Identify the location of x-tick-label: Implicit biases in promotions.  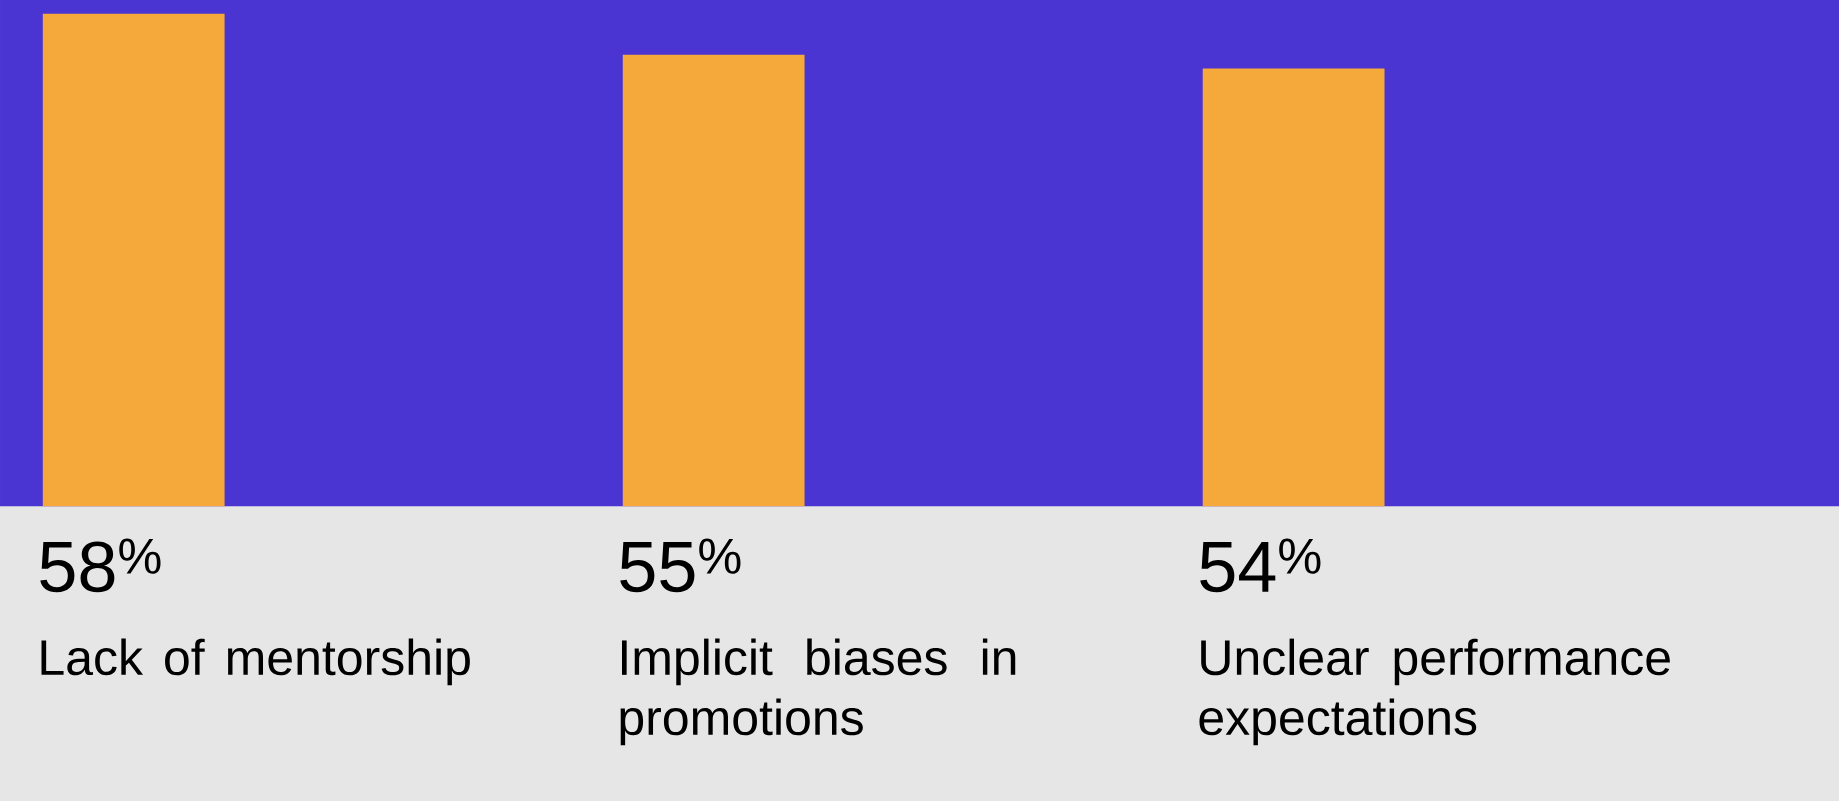
(818, 692).